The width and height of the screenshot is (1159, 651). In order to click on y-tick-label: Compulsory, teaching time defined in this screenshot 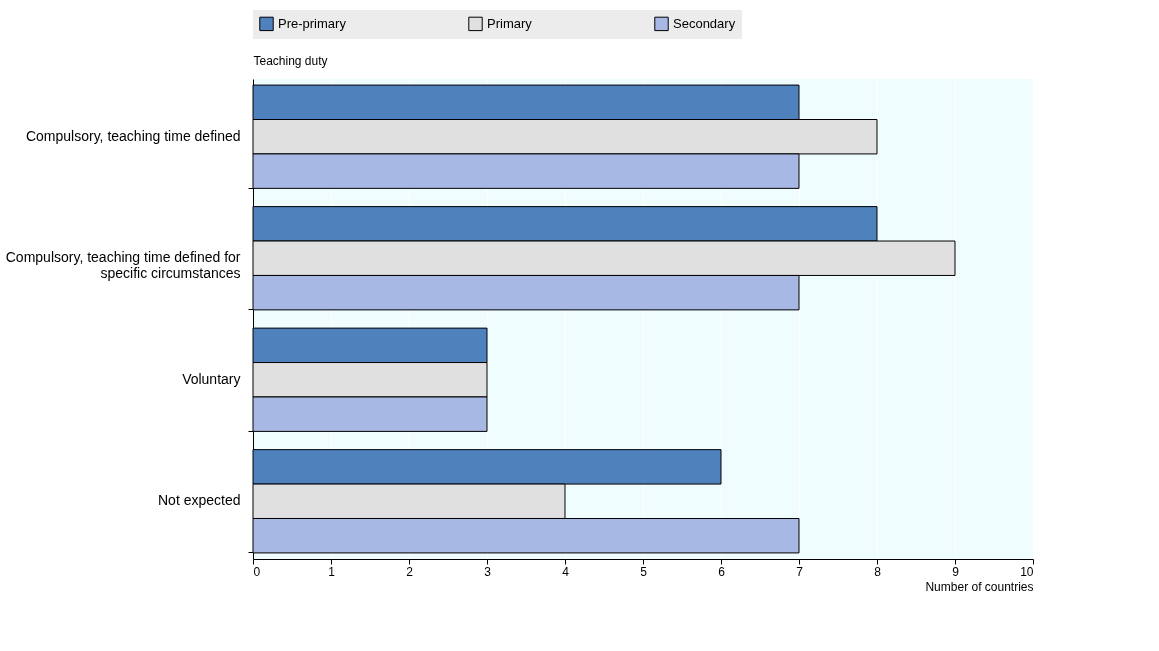, I will do `click(133, 135)`.